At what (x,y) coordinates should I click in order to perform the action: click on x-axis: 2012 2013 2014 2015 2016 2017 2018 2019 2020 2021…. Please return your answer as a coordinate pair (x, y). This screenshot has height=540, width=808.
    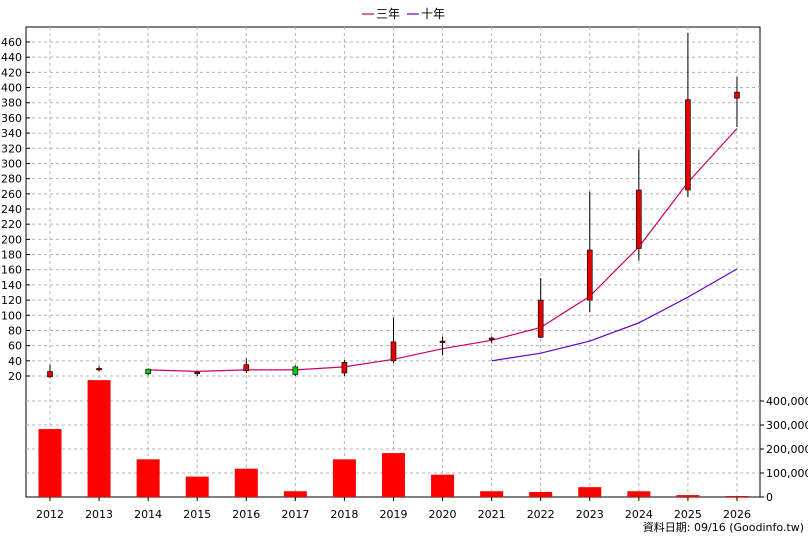
    Looking at the image, I should click on (393, 509).